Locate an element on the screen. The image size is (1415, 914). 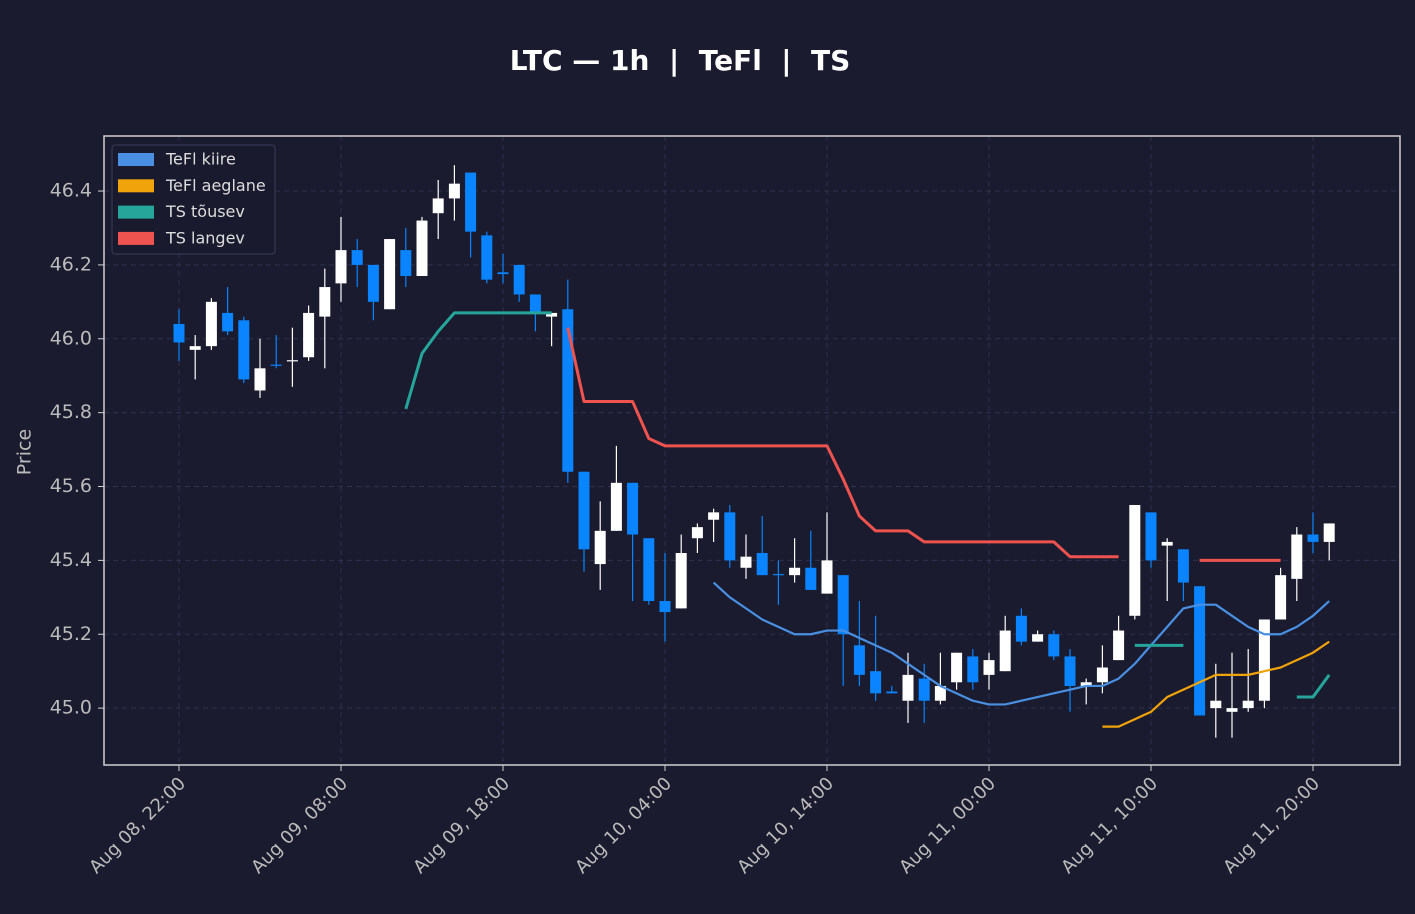
legend-label: TeFl aeglane is located at coordinates (215, 185).